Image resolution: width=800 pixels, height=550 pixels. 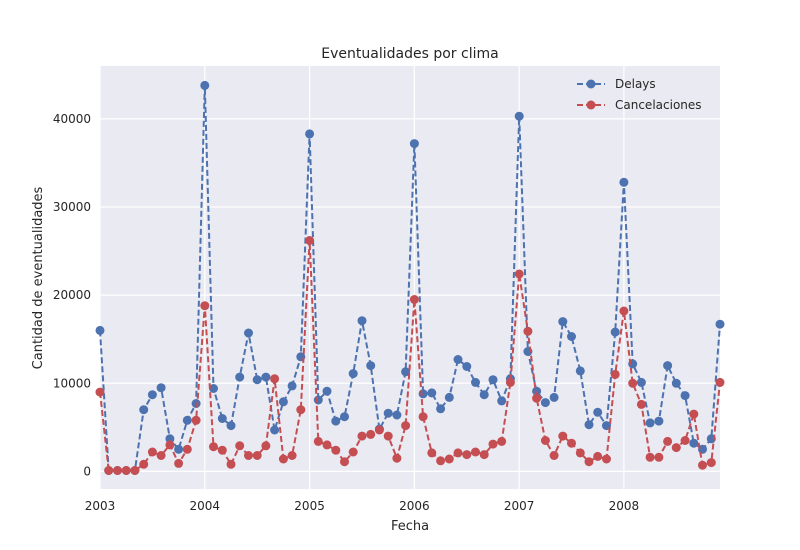 What do you see at coordinates (72, 207) in the screenshot?
I see `y-tick-label: 30000` at bounding box center [72, 207].